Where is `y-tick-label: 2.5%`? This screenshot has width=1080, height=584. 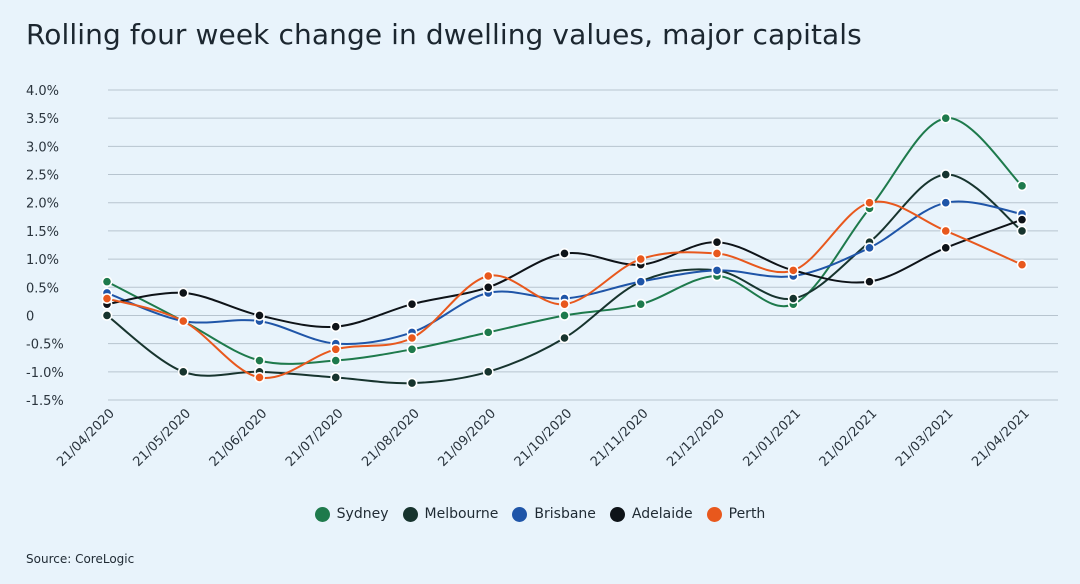 y-tick-label: 2.5% is located at coordinates (42, 176).